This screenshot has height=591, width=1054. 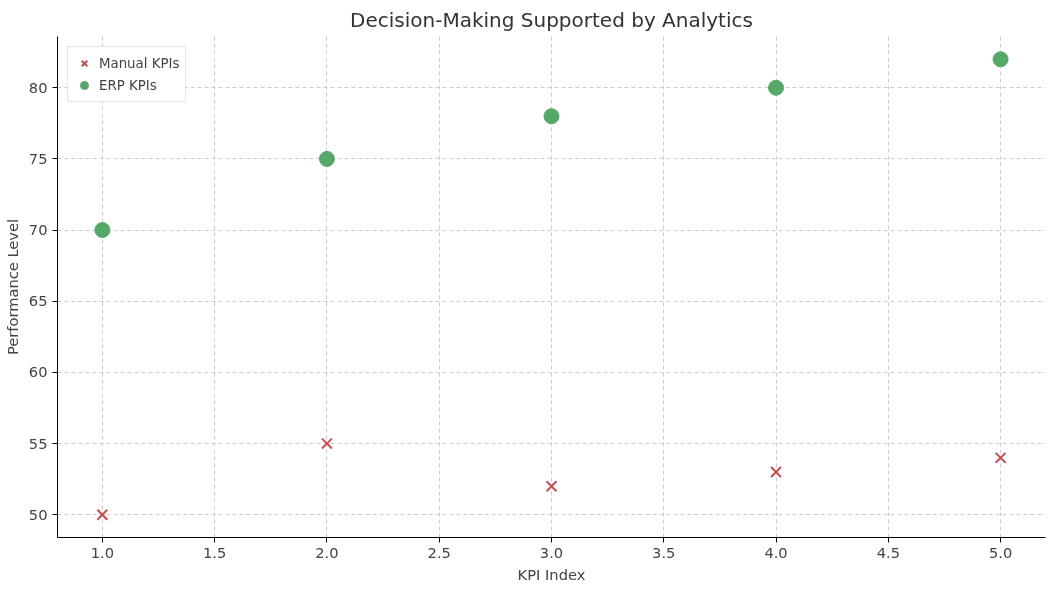 I want to click on x-axis-title: KPI Index, so click(x=551, y=574).